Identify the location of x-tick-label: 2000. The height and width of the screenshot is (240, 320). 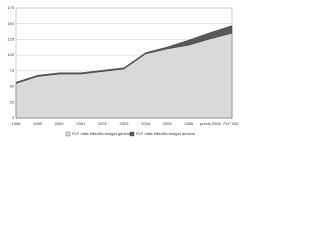
(60, 123).